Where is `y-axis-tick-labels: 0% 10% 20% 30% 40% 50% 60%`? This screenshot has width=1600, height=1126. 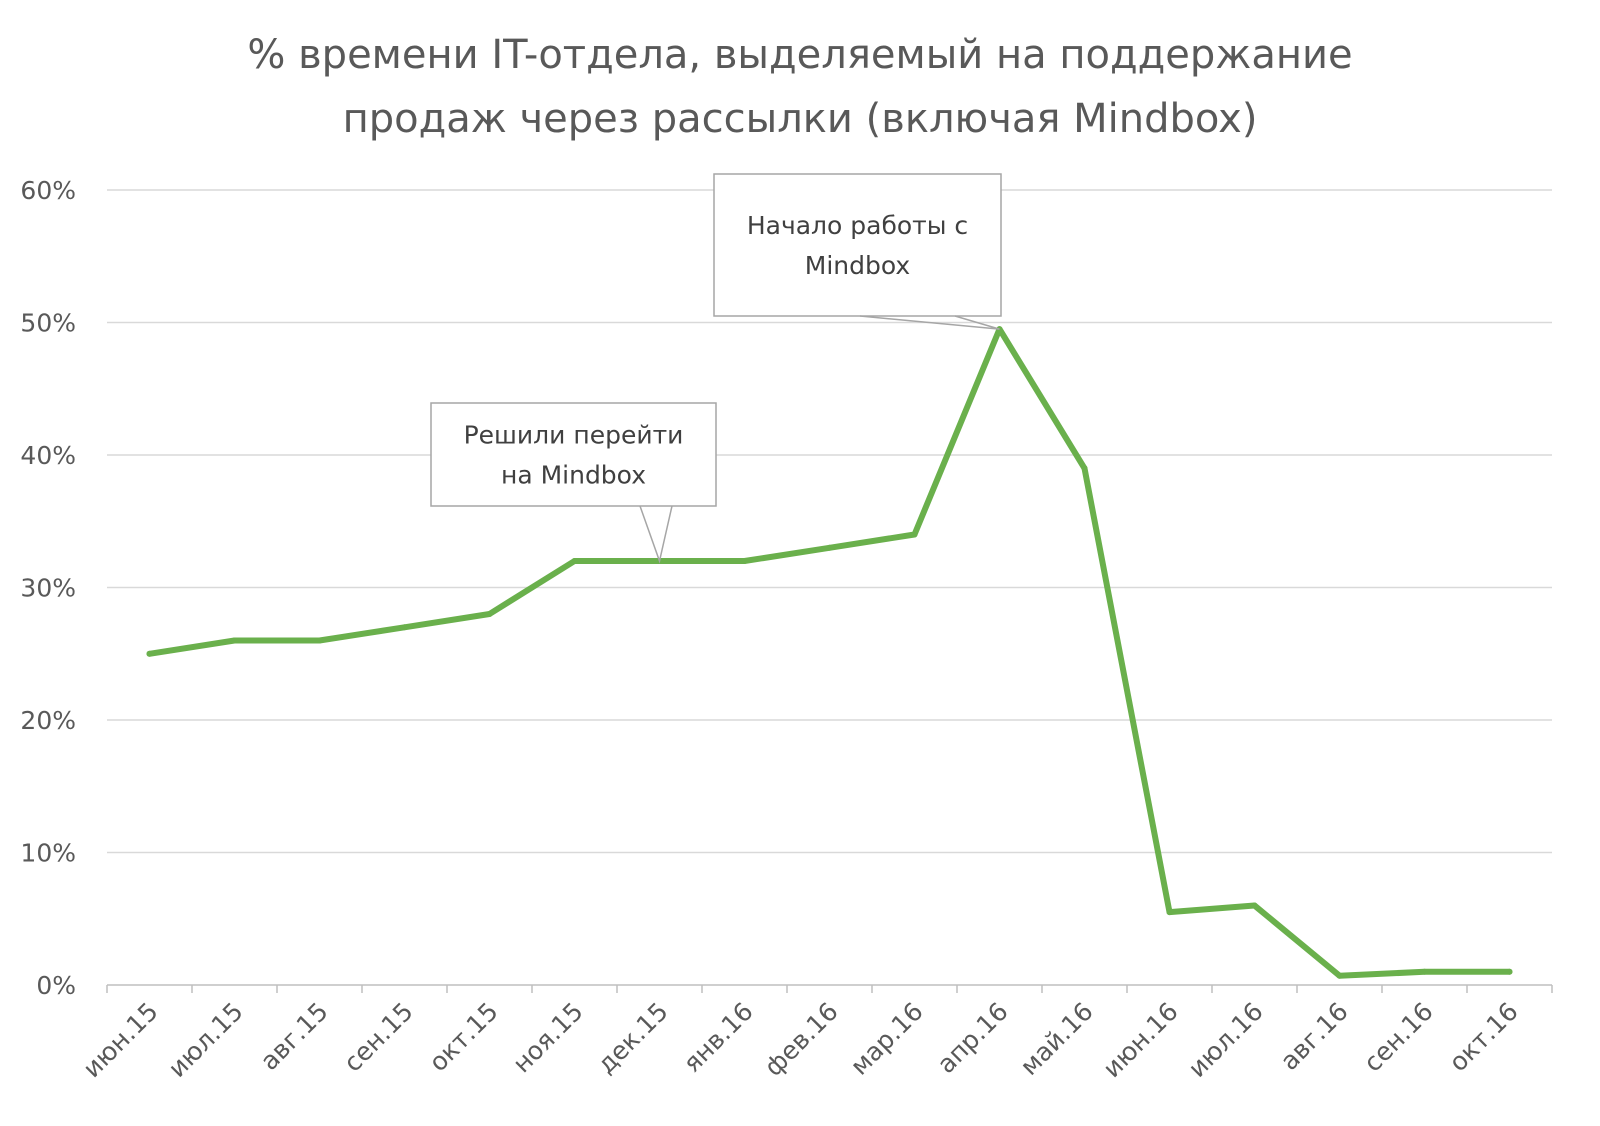 y-axis-tick-labels: 0% 10% 20% 30% 40% 50% 60% is located at coordinates (48, 588).